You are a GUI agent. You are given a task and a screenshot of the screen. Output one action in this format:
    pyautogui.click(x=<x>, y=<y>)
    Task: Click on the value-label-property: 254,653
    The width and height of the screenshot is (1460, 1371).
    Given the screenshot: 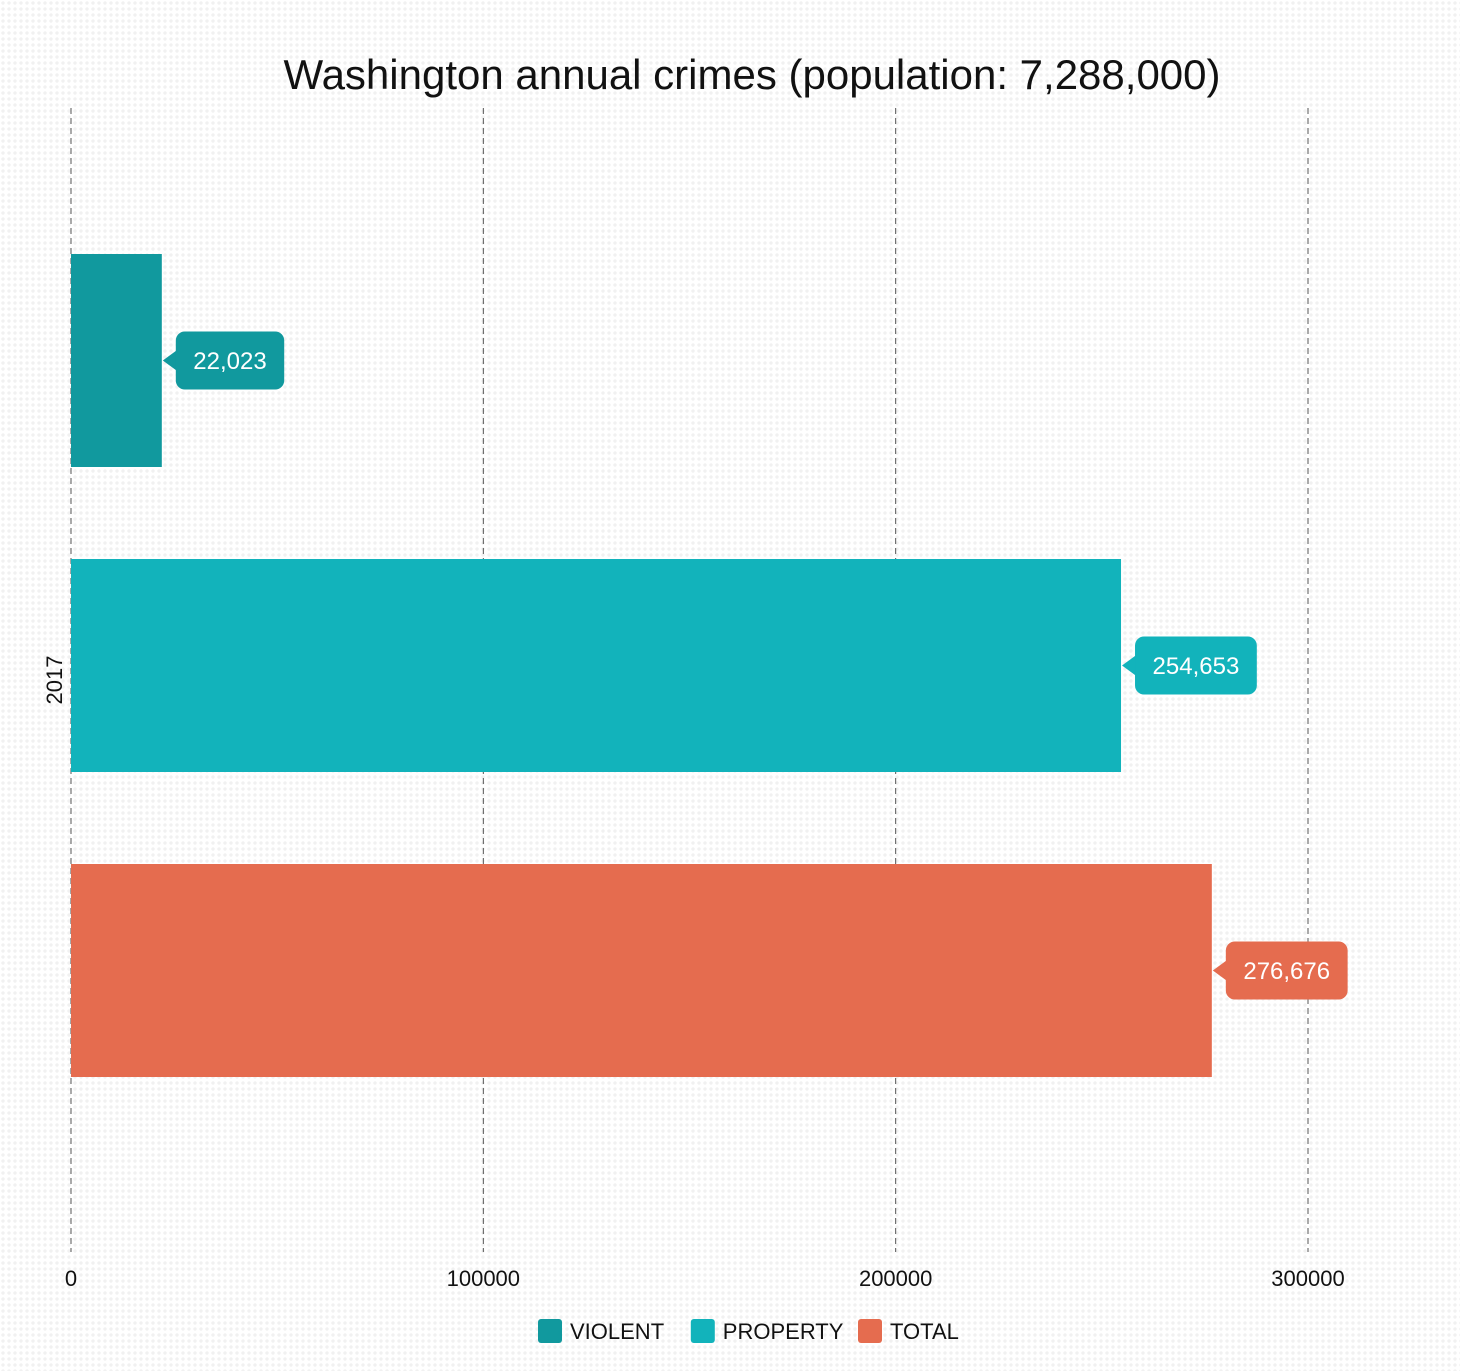 What is the action you would take?
    pyautogui.click(x=1189, y=665)
    